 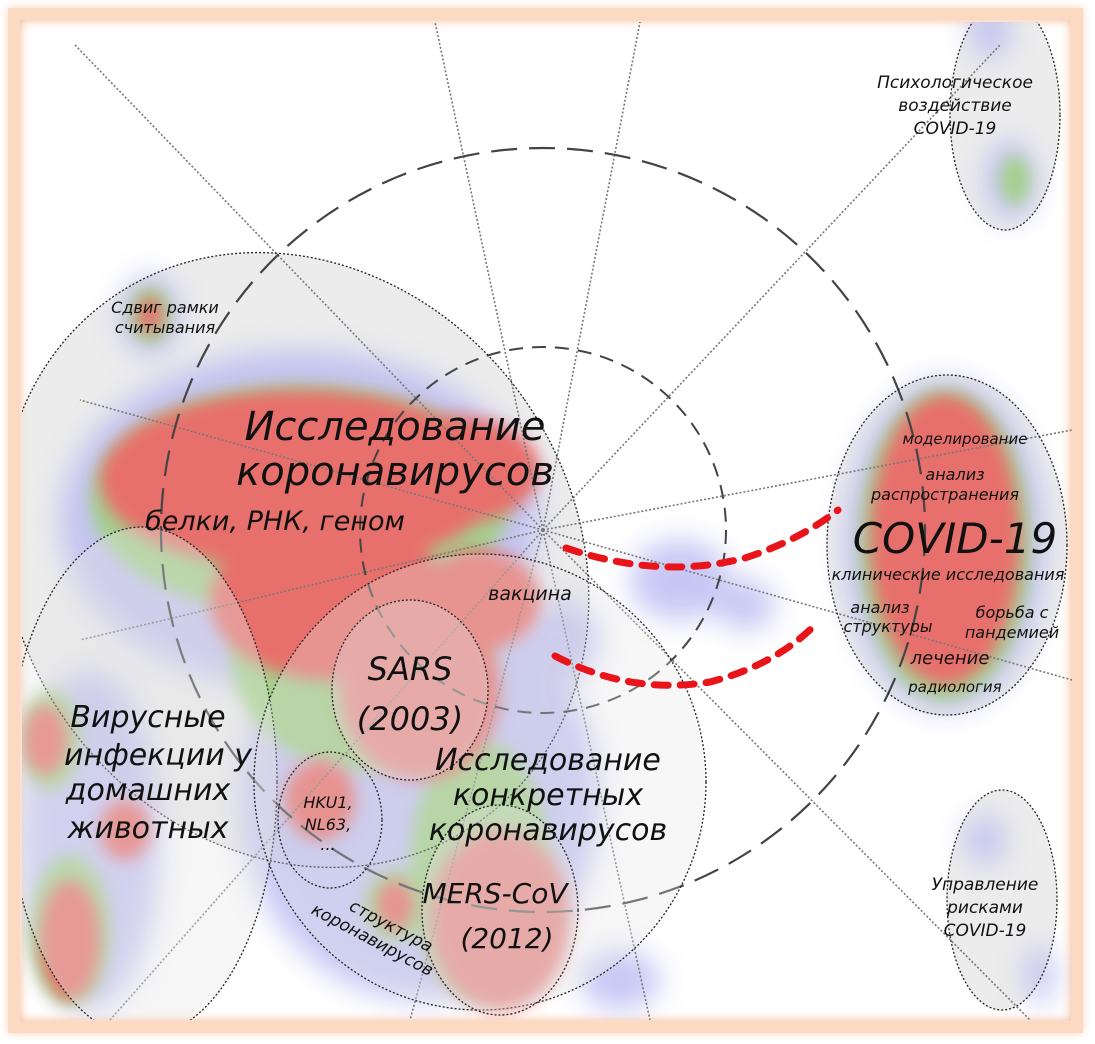 What do you see at coordinates (410, 690) in the screenshot?
I see `cluster-sars` at bounding box center [410, 690].